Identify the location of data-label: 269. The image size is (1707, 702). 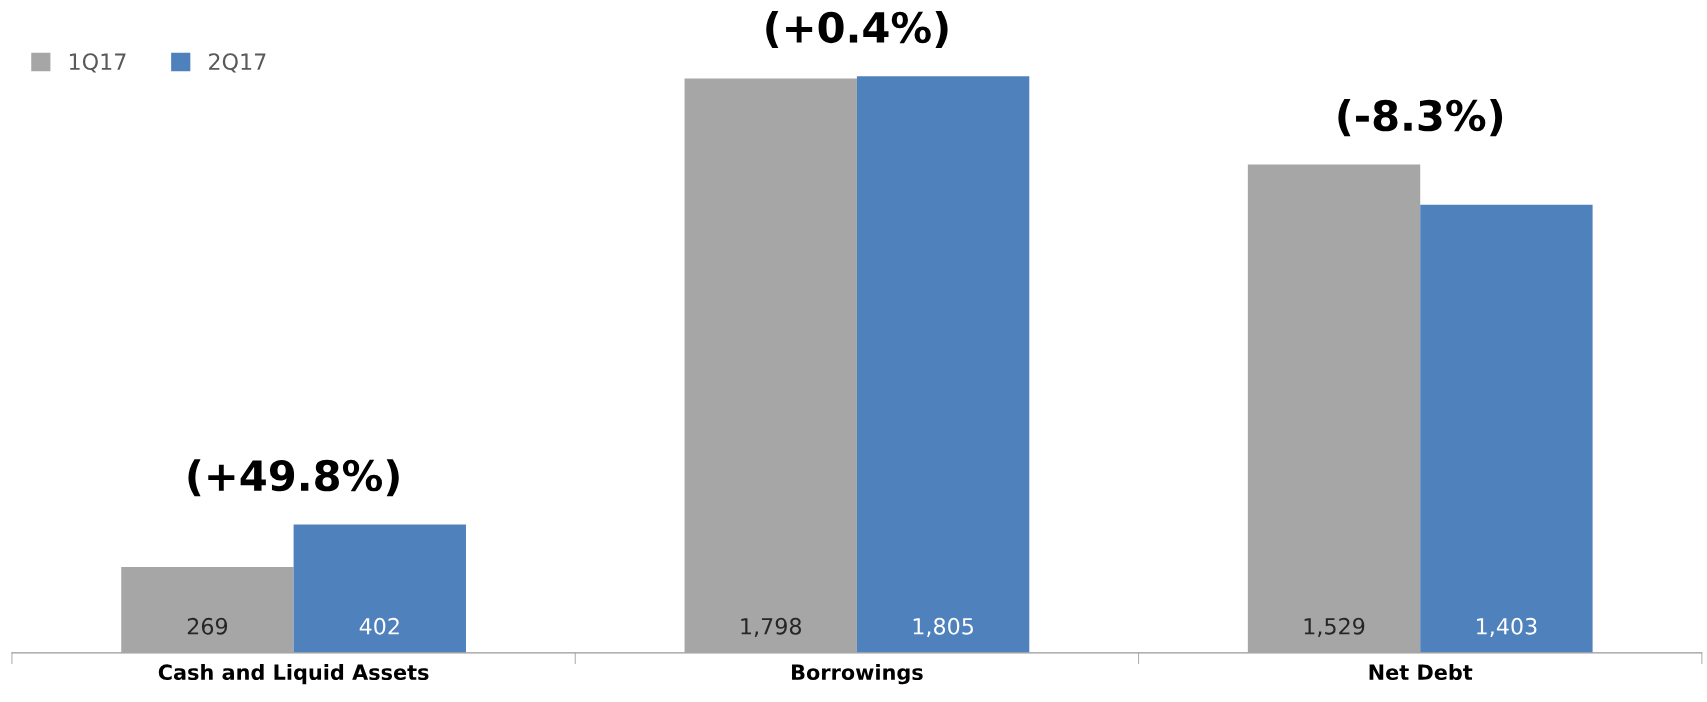
(207, 626).